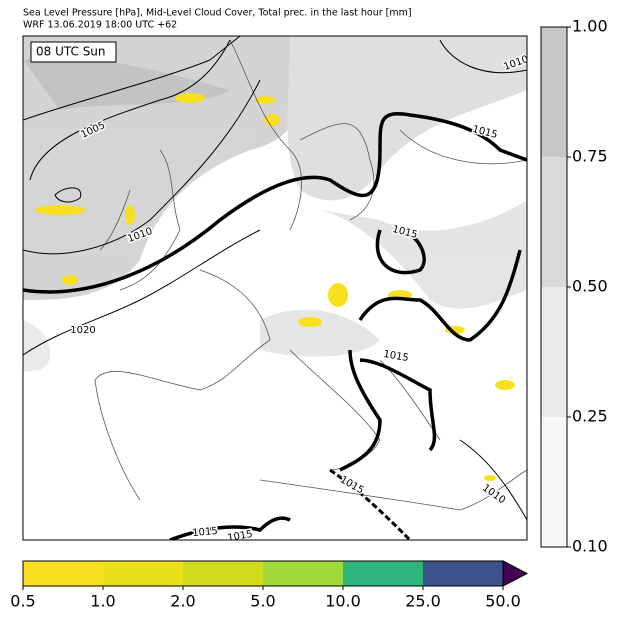 Image resolution: width=618 pixels, height=621 pixels. I want to click on time-box, so click(73, 52).